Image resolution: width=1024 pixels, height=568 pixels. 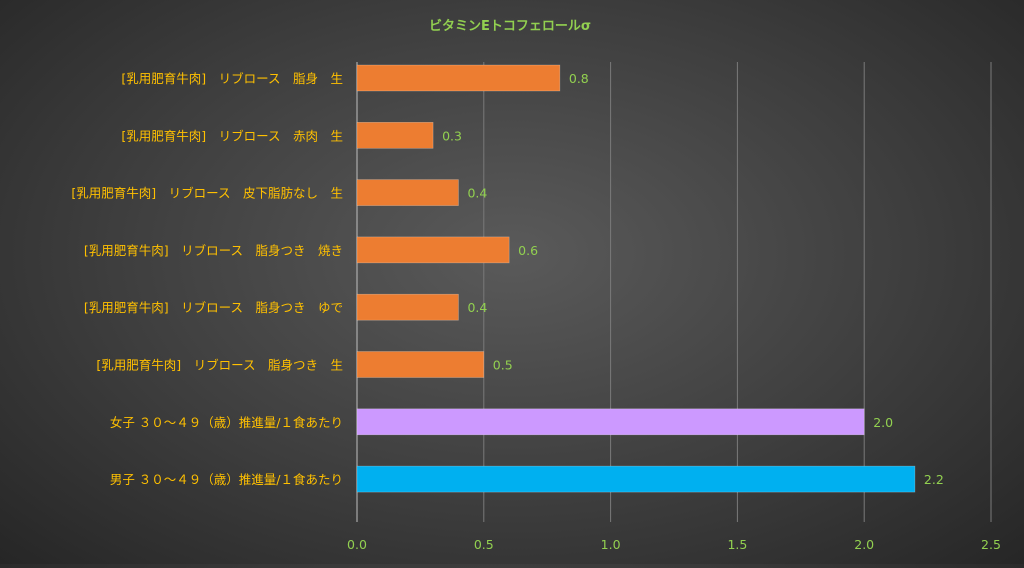 What do you see at coordinates (864, 544) in the screenshot?
I see `x-tick-label: 2.0` at bounding box center [864, 544].